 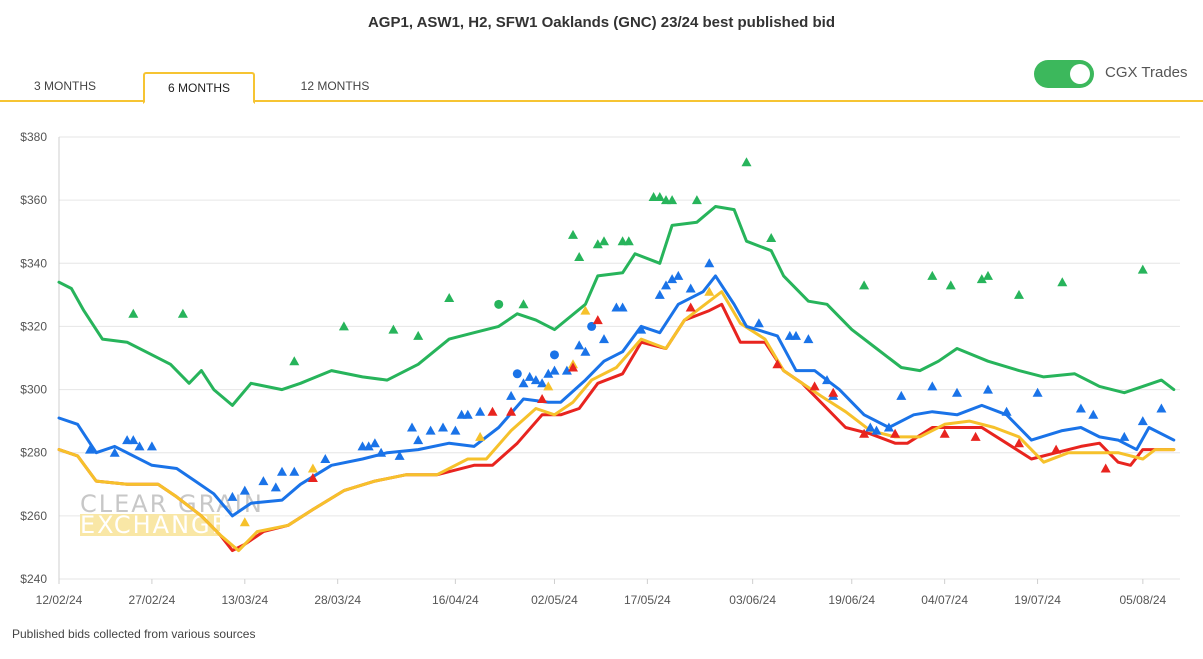 I want to click on x-tick-label: 17/05/24, so click(x=647, y=600).